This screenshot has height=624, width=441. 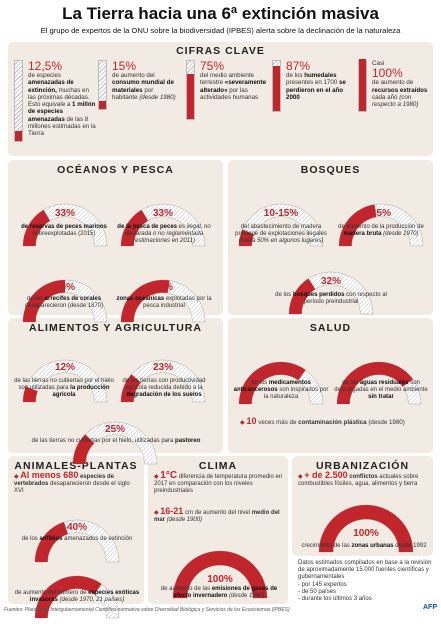 I want to click on cifra-value-2: 15%, so click(x=124, y=66).